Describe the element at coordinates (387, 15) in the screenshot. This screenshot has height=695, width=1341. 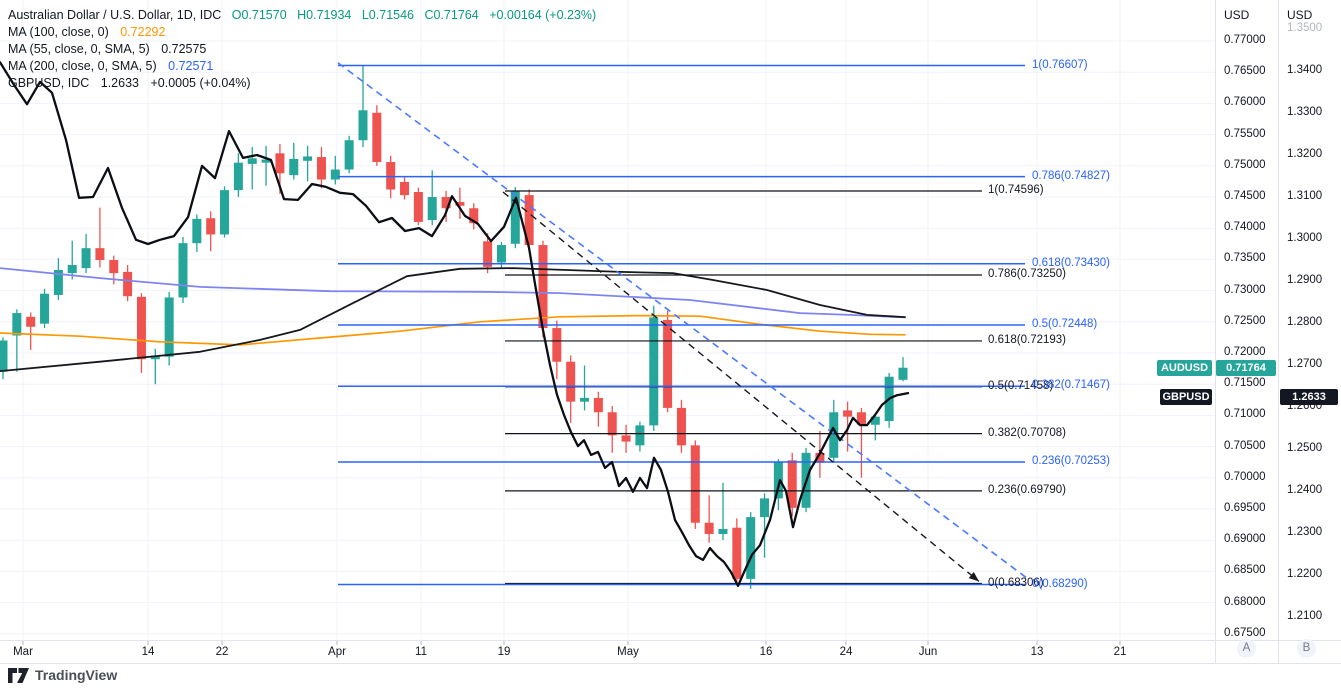
I see `ohlc-low: L0.71546` at that location.